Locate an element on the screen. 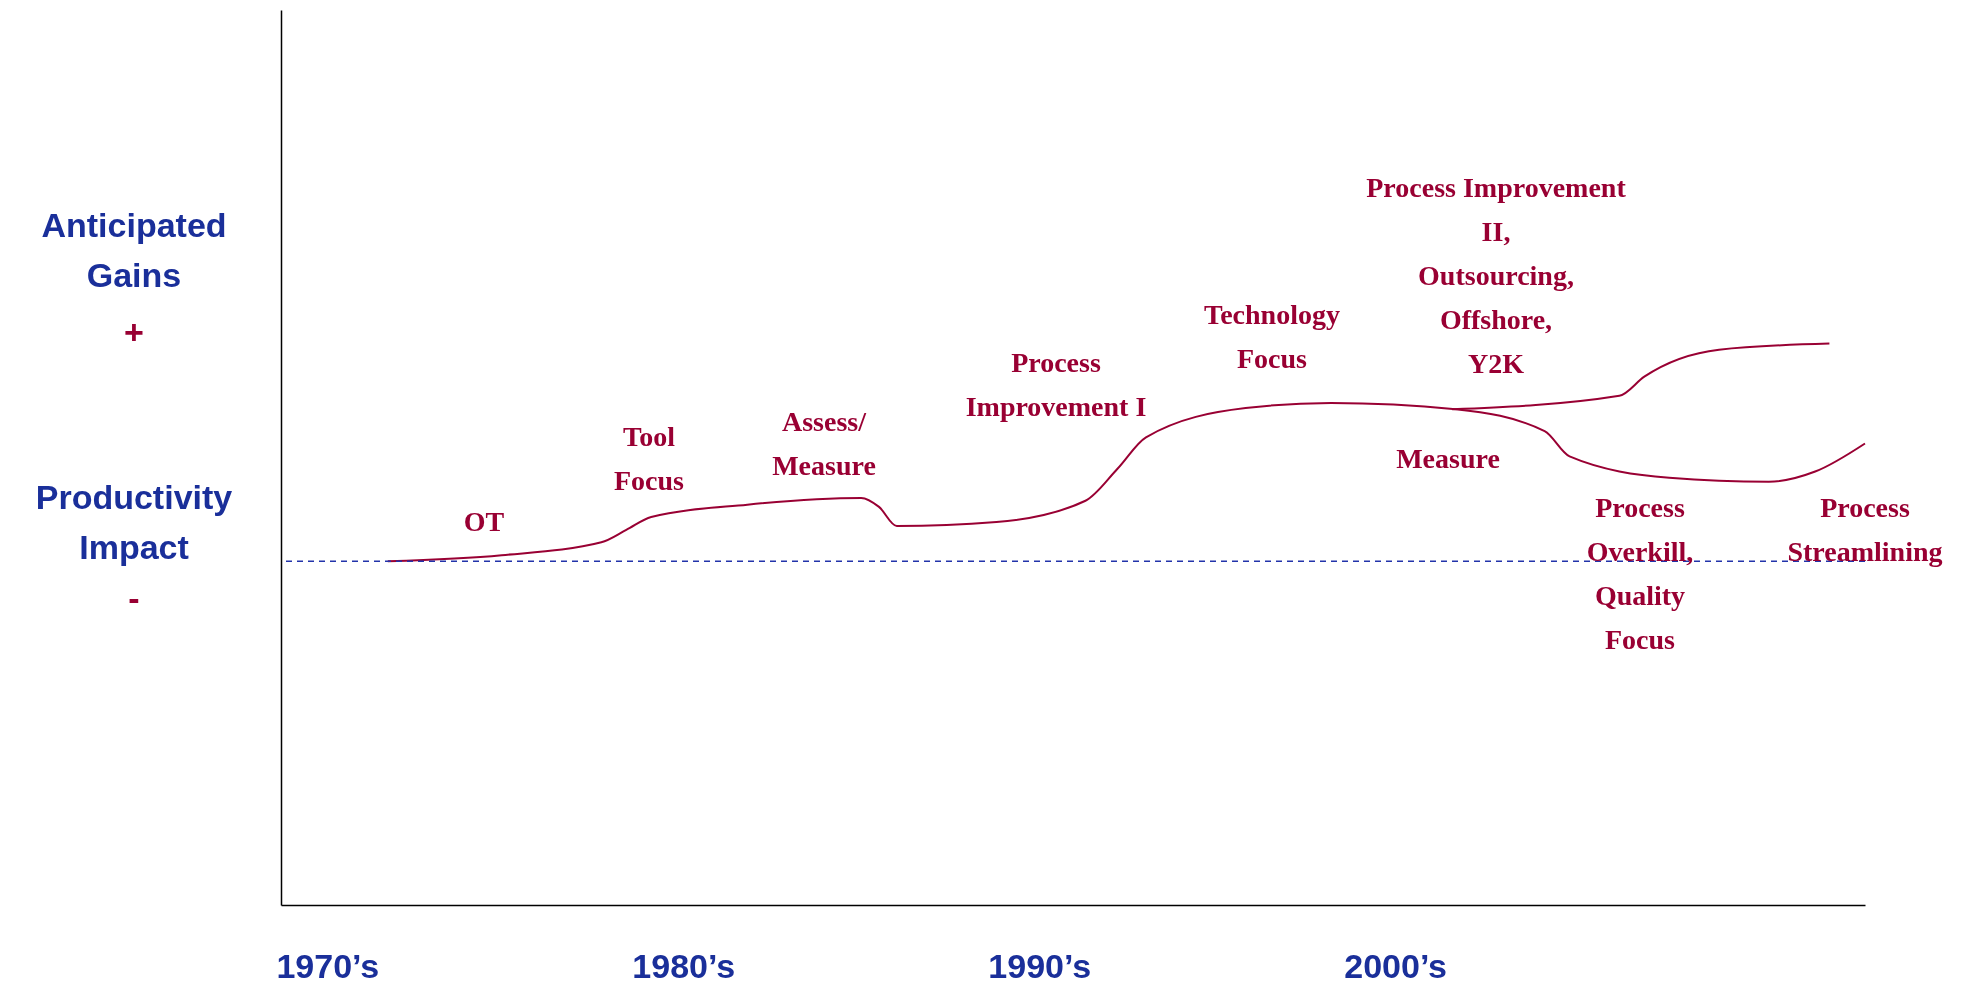  x-tick-label: 1970’s is located at coordinates (328, 965).